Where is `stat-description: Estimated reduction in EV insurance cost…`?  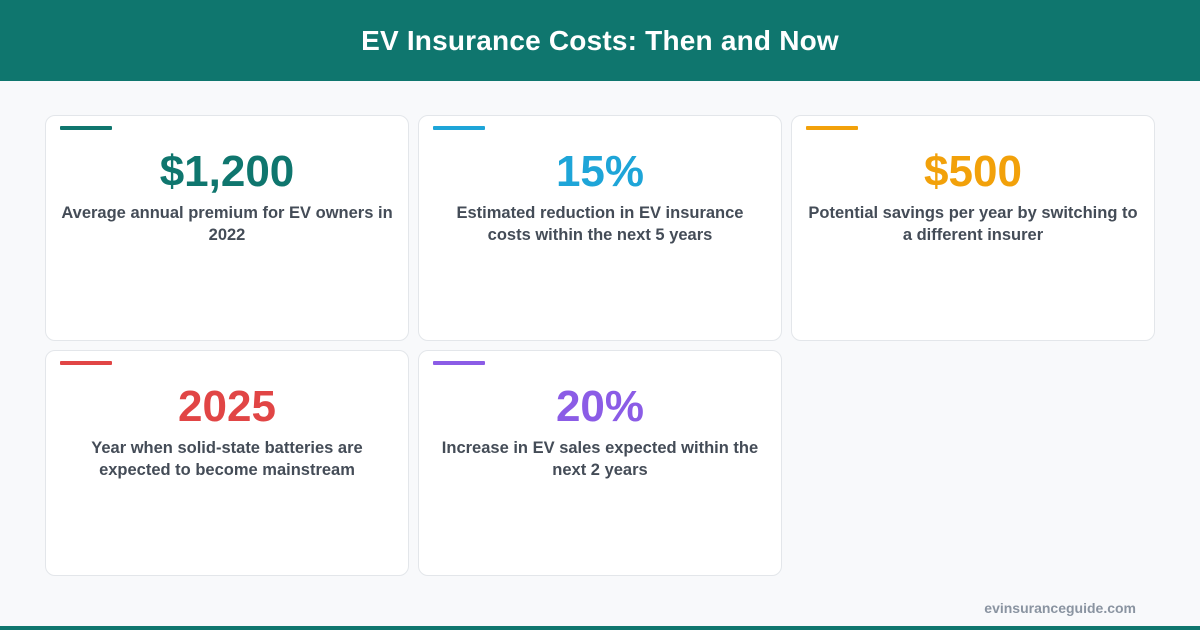
stat-description: Estimated reduction in EV insurance cost… is located at coordinates (600, 224).